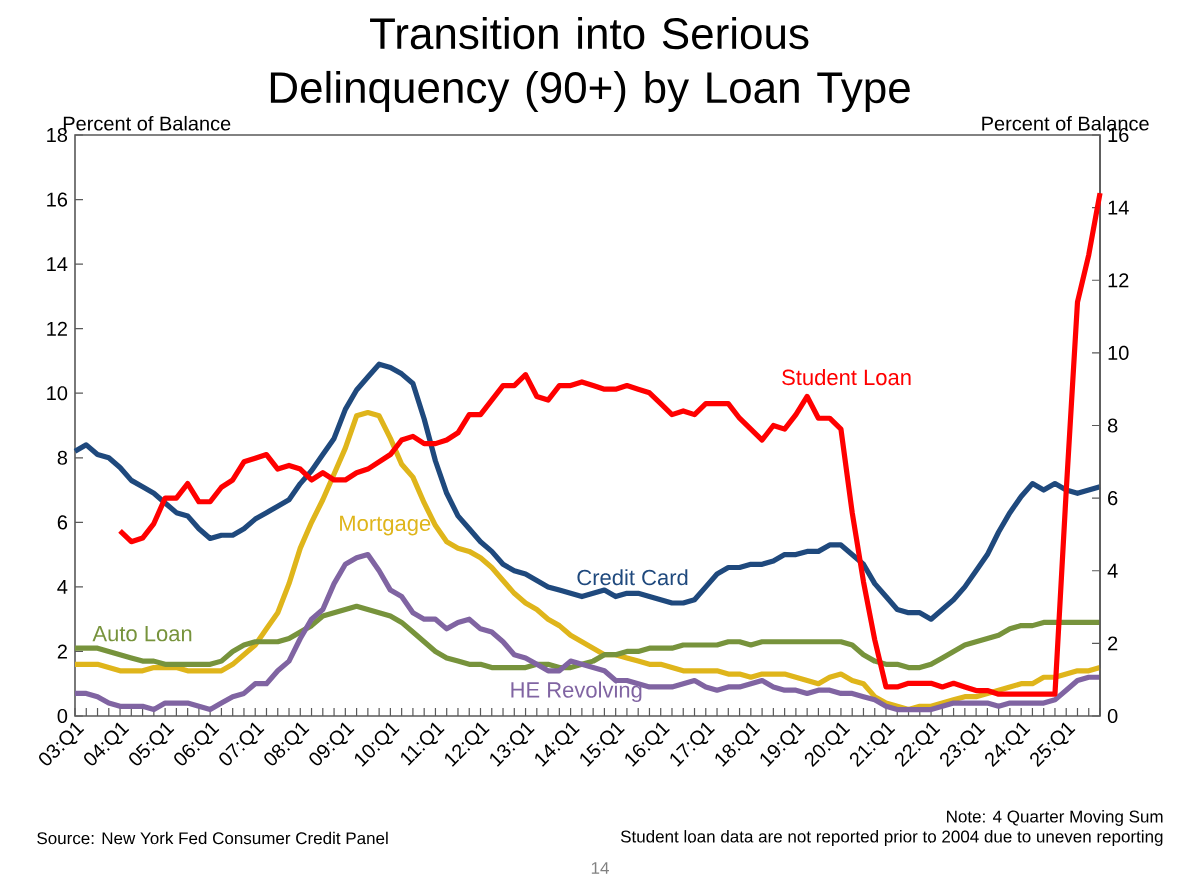 The height and width of the screenshot is (884, 1200). Describe the element at coordinates (62, 651) in the screenshot. I see `y-tick-label: 2` at that location.